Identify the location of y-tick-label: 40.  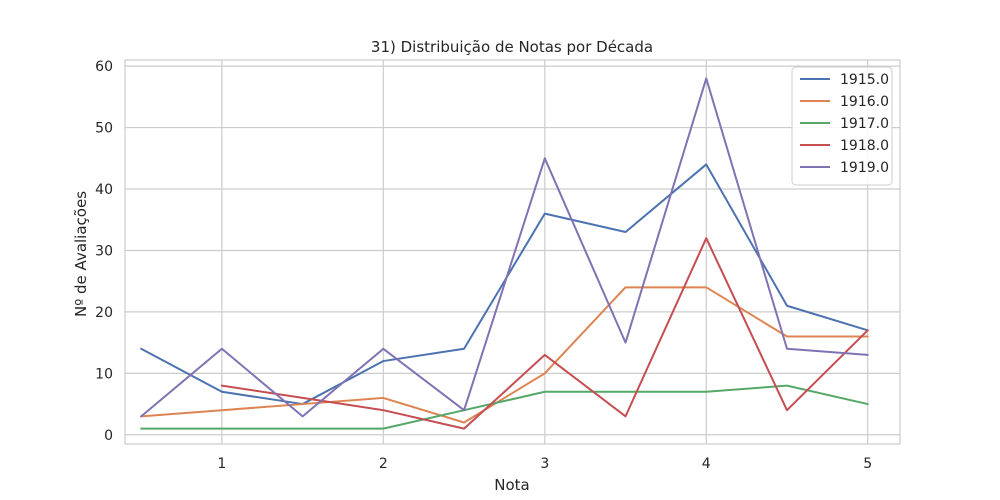
(104, 190).